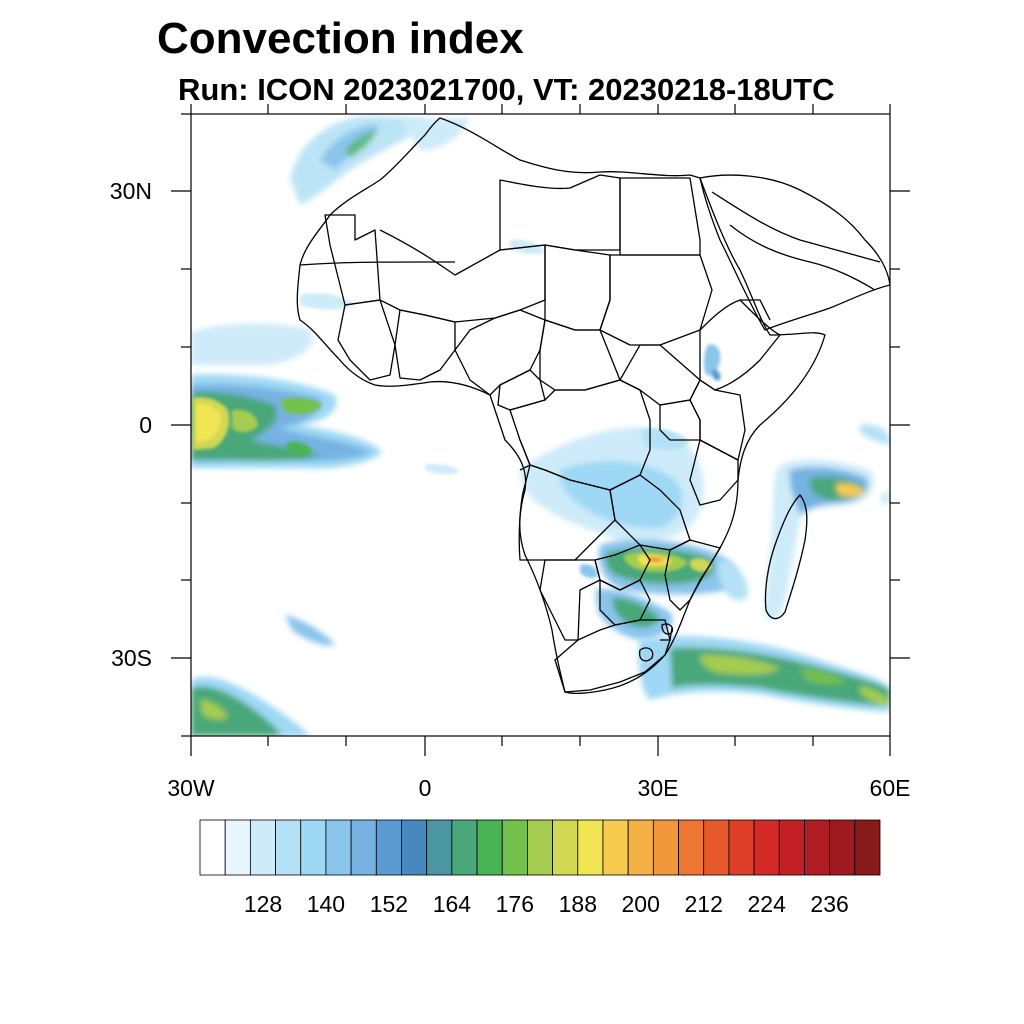 This screenshot has height=1024, width=1024. I want to click on y-tick-label-30s: 30S, so click(131, 658).